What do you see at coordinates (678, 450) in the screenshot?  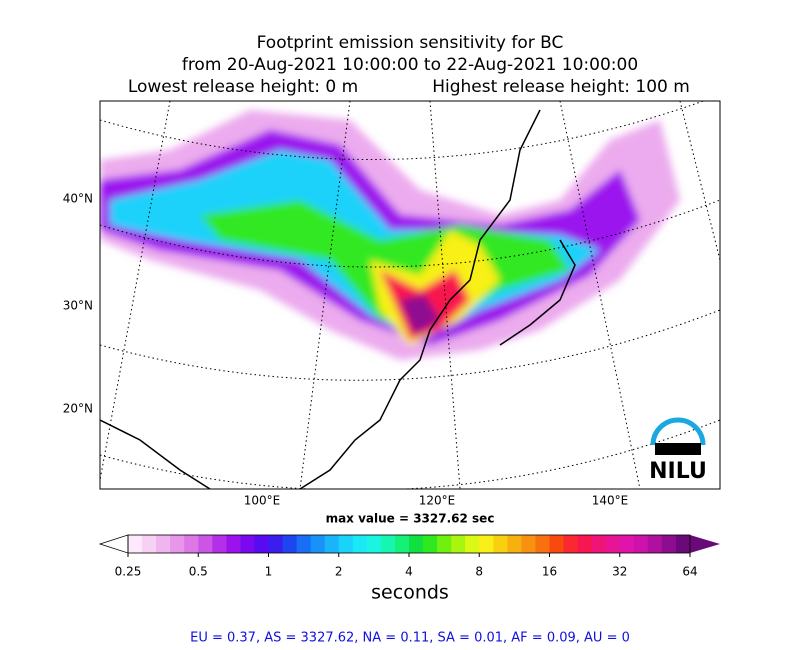 I see `logo: NILU` at bounding box center [678, 450].